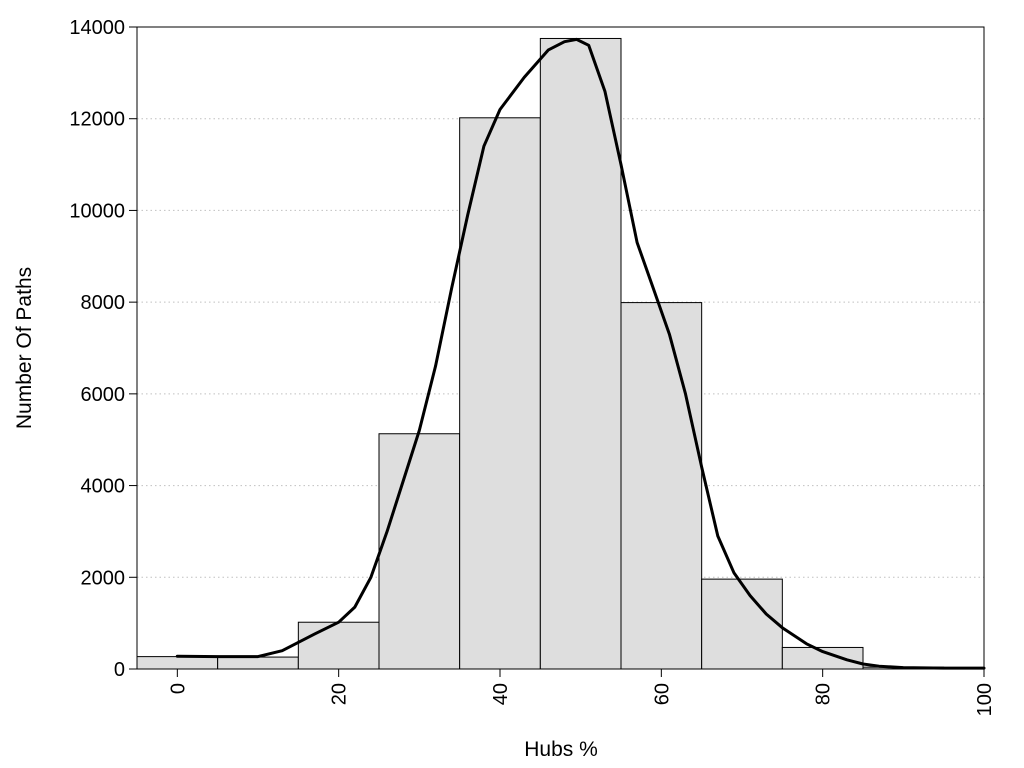 The height and width of the screenshot is (768, 1024). What do you see at coordinates (561, 749) in the screenshot?
I see `x-axis-title: Hubs %` at bounding box center [561, 749].